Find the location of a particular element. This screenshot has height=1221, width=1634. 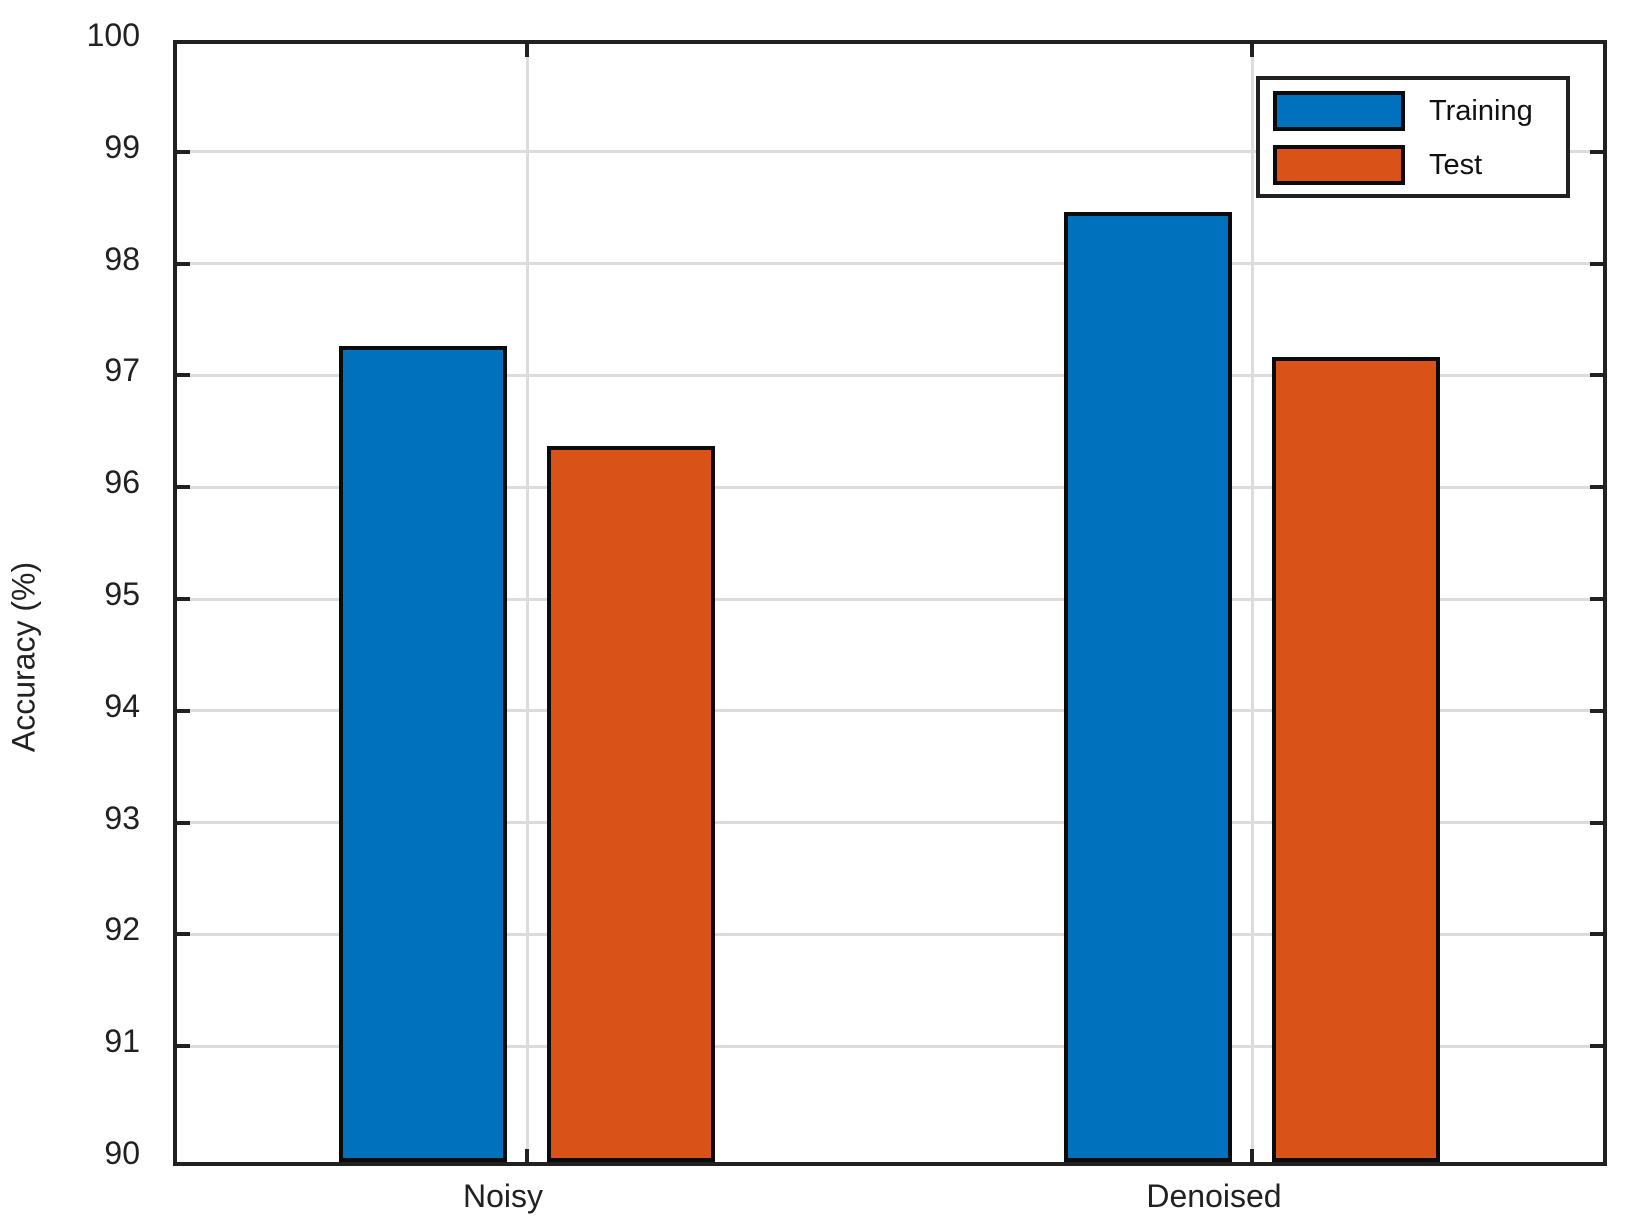

x-tick-top-Denoised is located at coordinates (1252, 50).